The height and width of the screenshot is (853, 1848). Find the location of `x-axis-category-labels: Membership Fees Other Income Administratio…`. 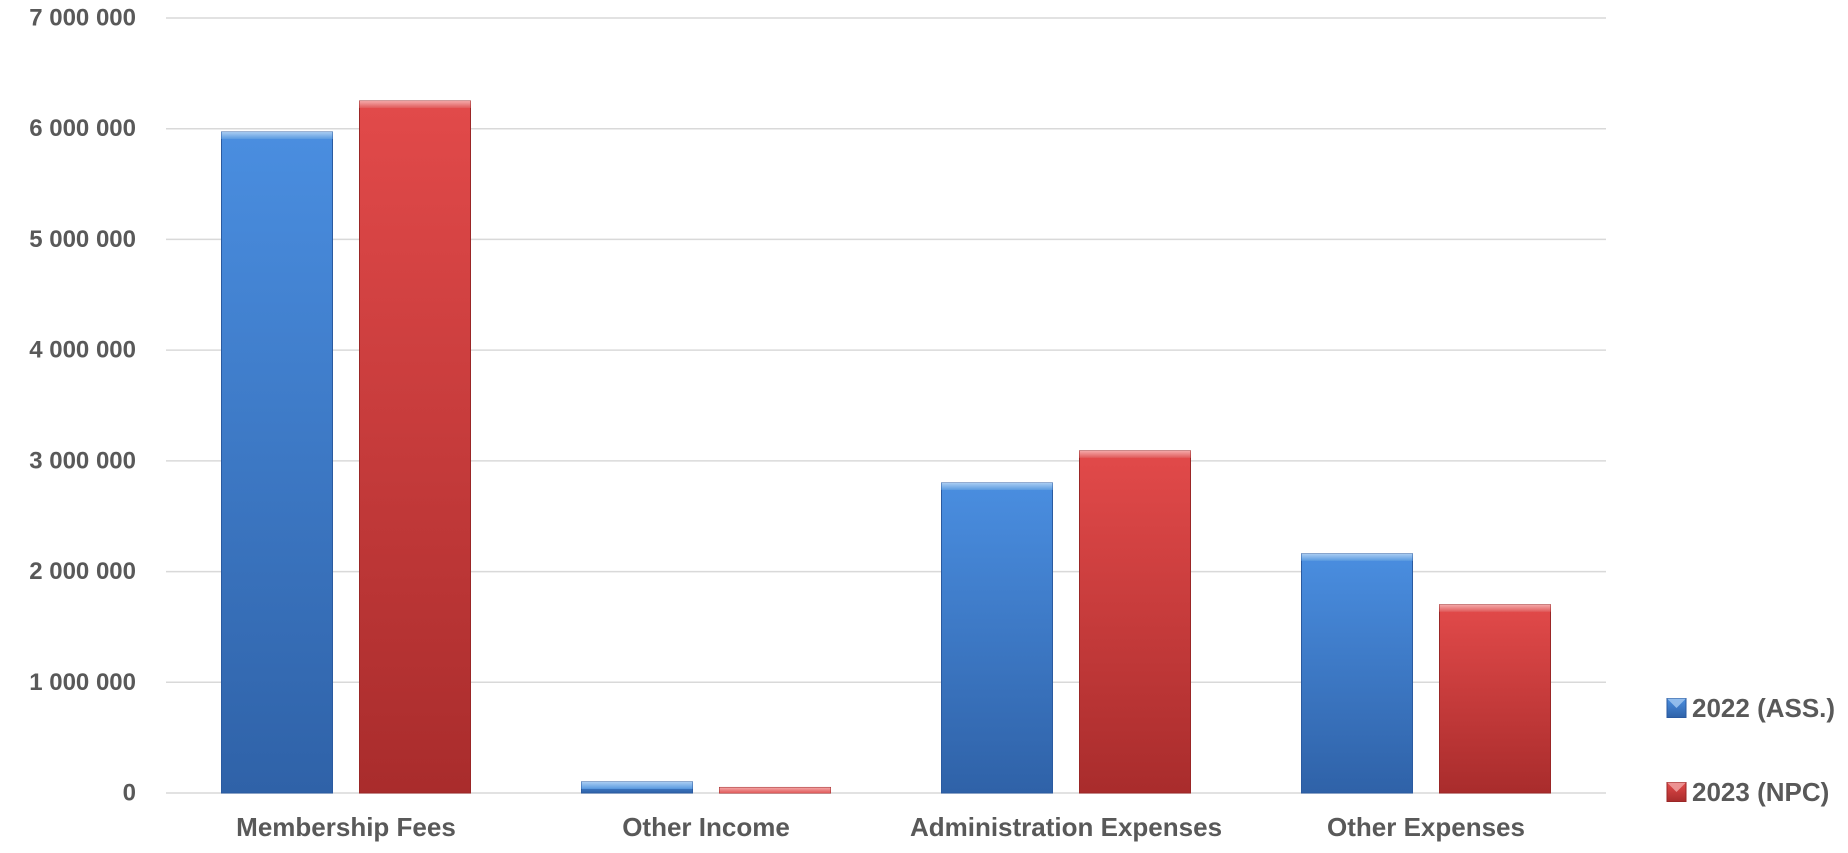

x-axis-category-labels: Membership Fees Other Income Administratio… is located at coordinates (880, 827).